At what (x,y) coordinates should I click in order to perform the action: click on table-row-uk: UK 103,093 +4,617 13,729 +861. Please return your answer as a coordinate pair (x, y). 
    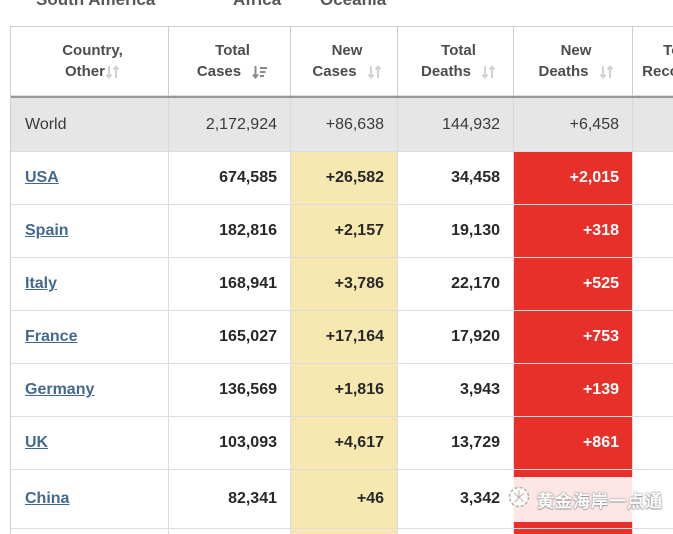
    Looking at the image, I should click on (342, 443).